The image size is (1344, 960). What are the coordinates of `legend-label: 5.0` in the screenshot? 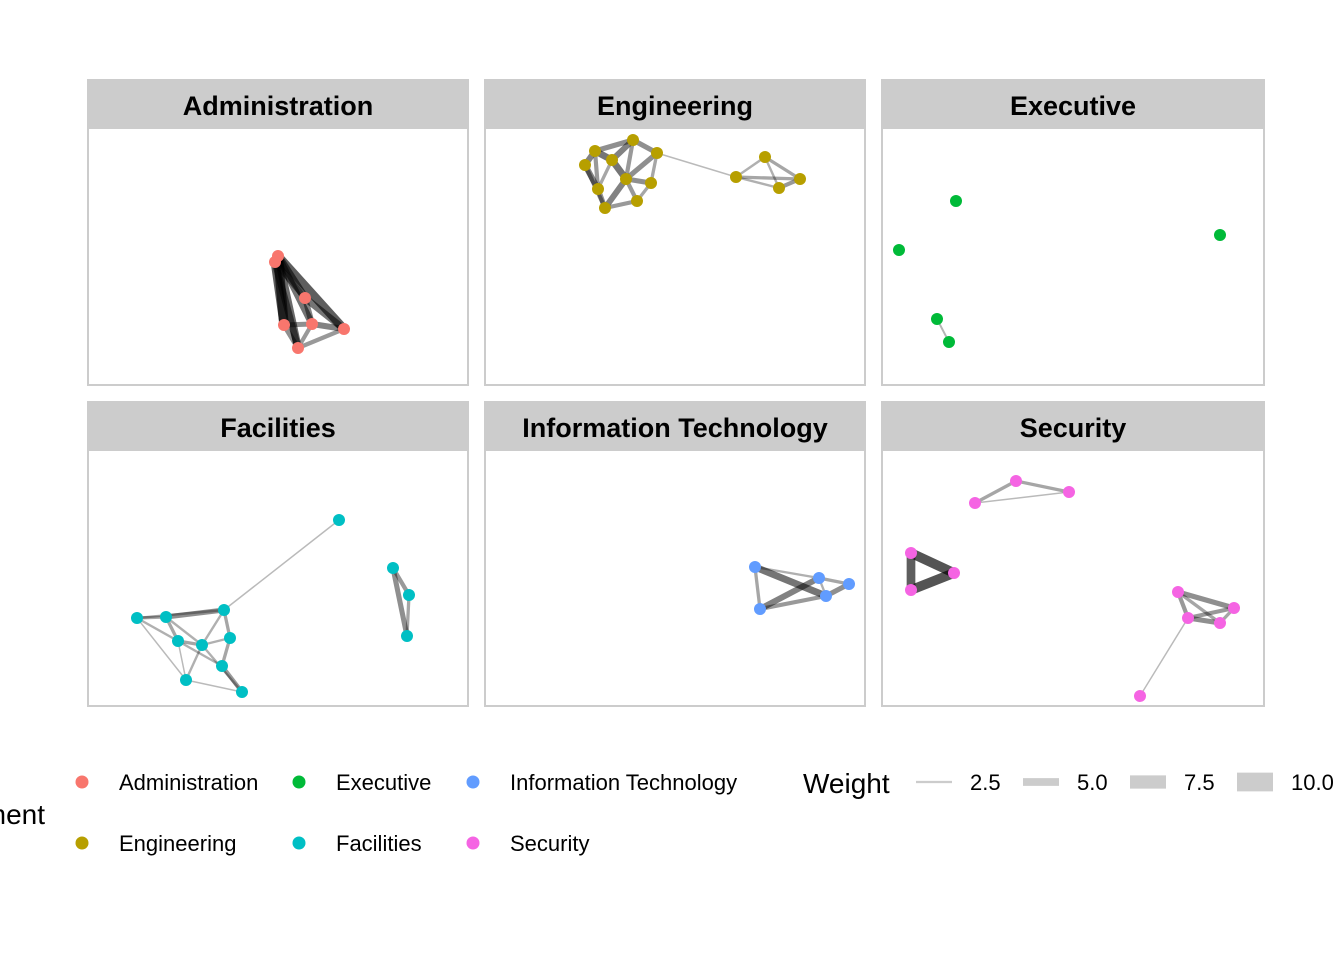 It's located at (1092, 782).